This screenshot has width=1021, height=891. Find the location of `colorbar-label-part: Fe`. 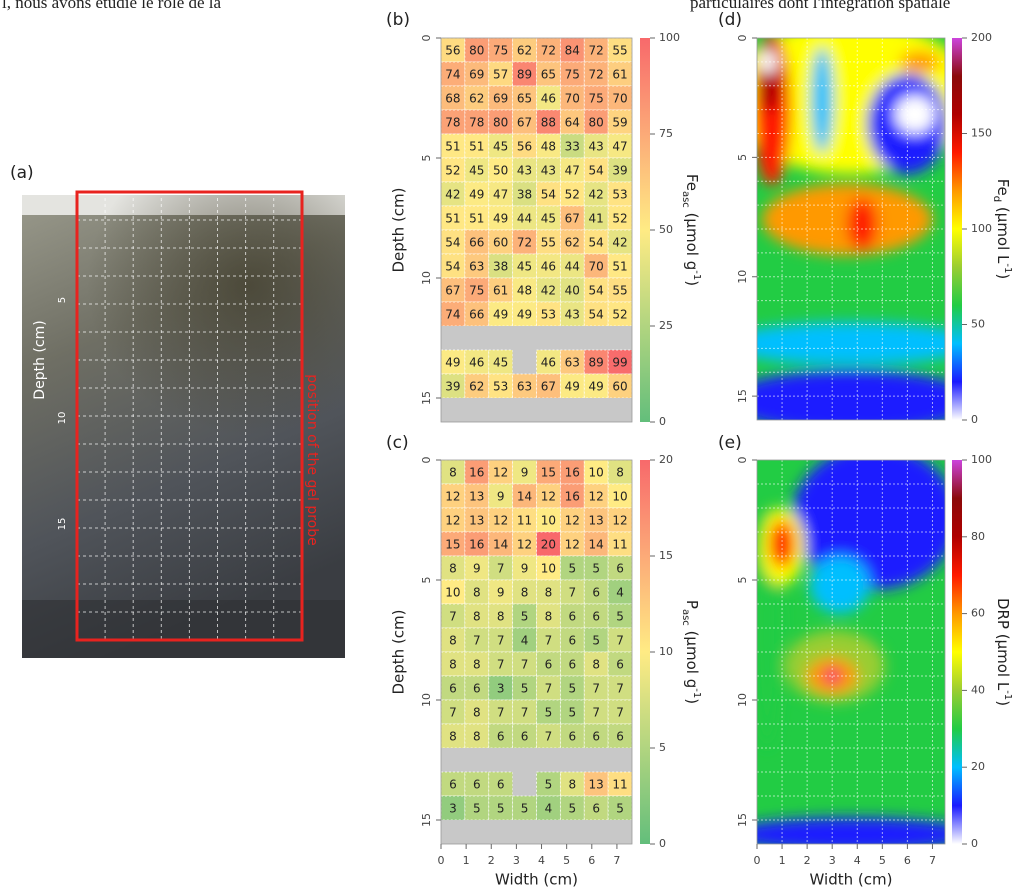

colorbar-label-part: Fe is located at coordinates (1004, 187).